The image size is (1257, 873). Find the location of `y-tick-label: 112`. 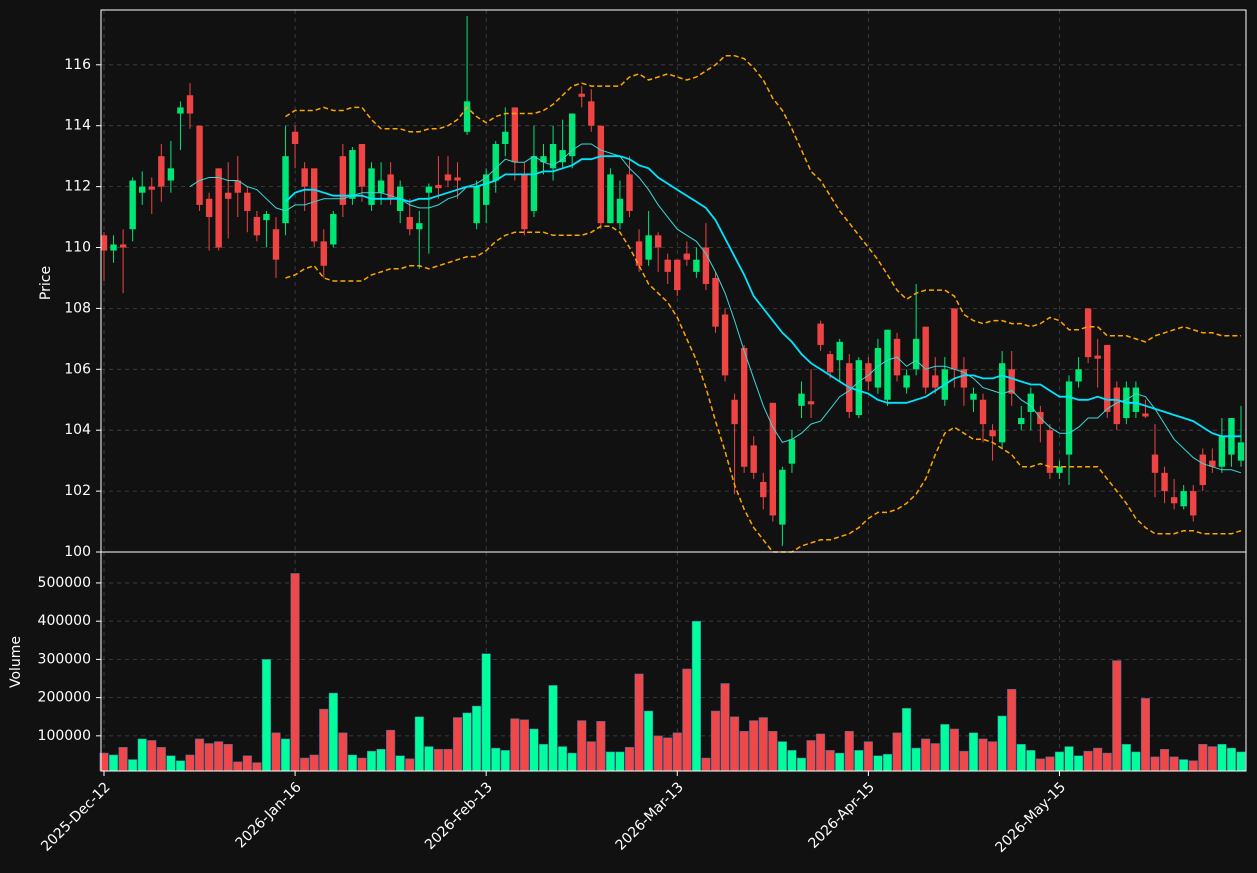

y-tick-label: 112 is located at coordinates (77, 187).